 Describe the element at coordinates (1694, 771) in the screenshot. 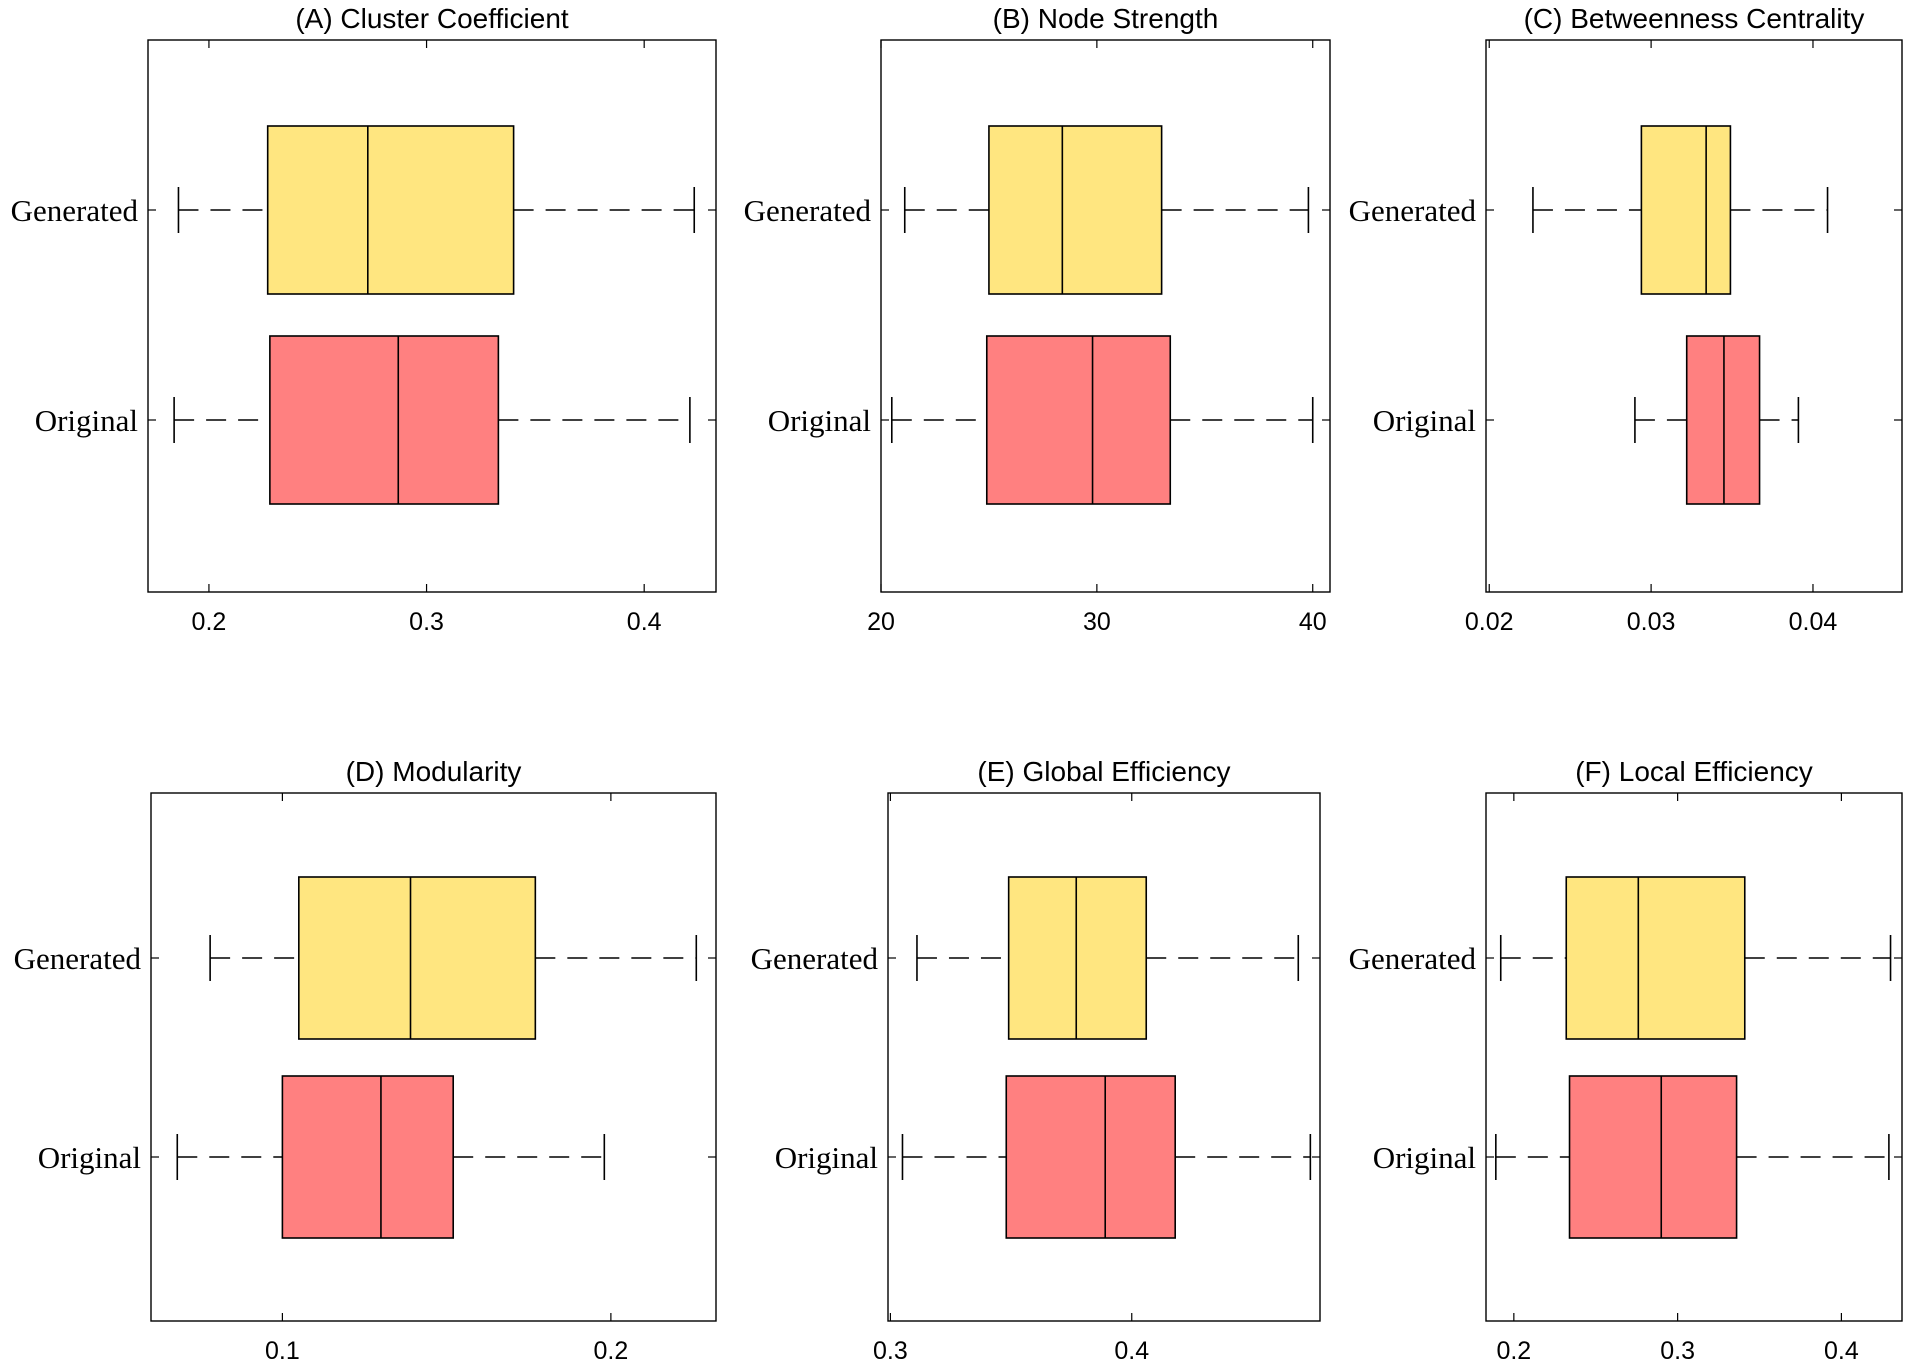

I see `panel-title: (F) Local Efficiency` at that location.